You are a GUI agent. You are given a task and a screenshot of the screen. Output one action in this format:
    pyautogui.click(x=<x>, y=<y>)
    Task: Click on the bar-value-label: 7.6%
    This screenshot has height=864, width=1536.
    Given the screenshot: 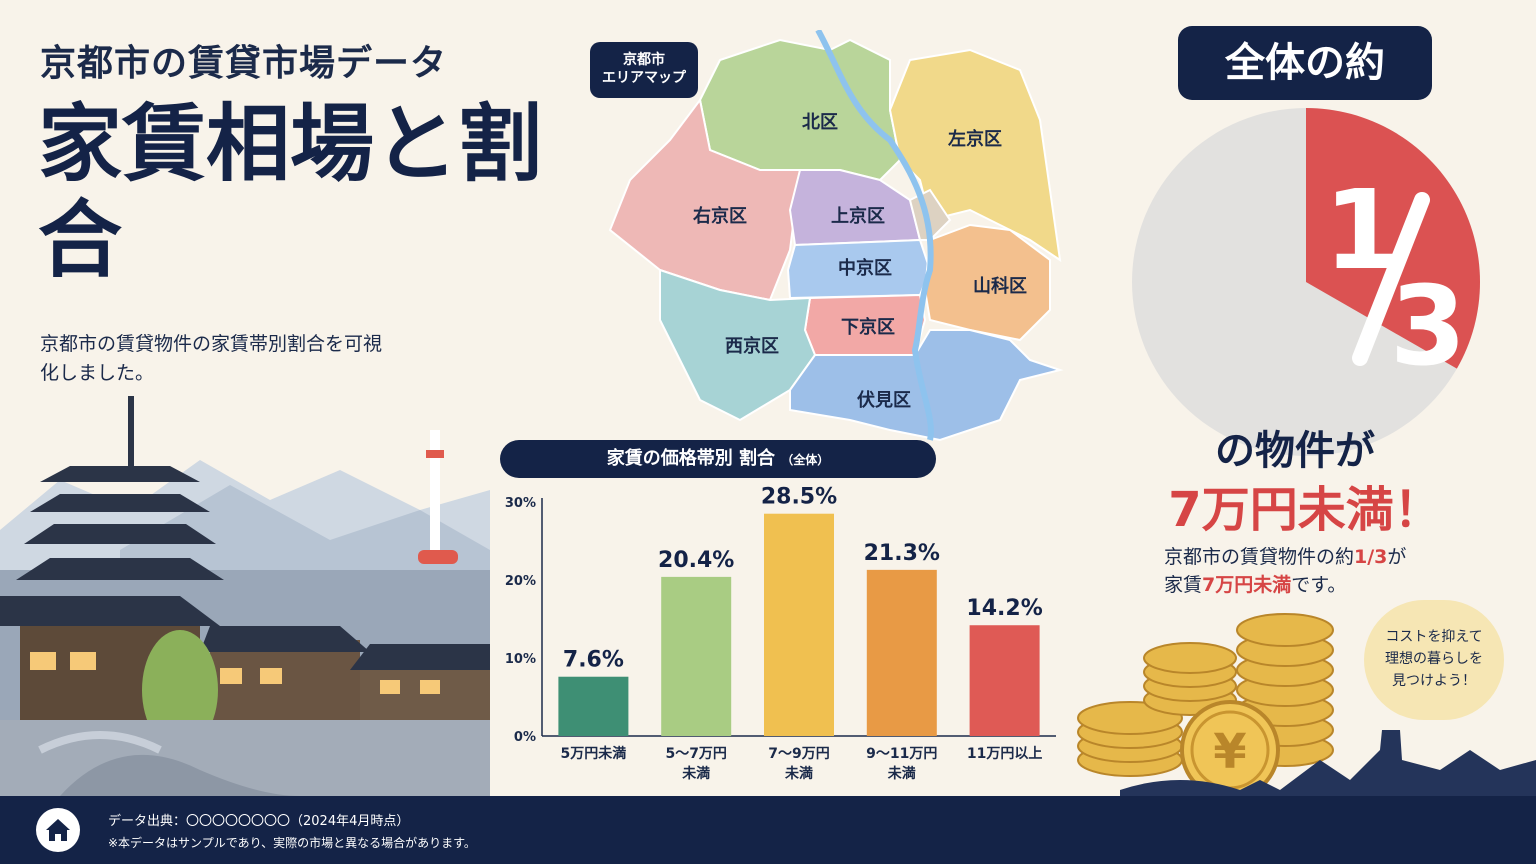 What is the action you would take?
    pyautogui.click(x=593, y=660)
    